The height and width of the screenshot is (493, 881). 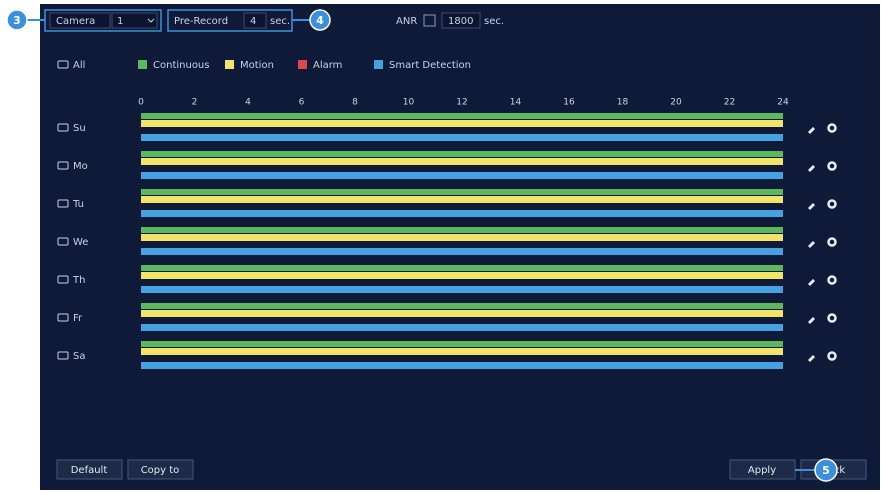 I want to click on hour-label: 22, so click(x=729, y=103).